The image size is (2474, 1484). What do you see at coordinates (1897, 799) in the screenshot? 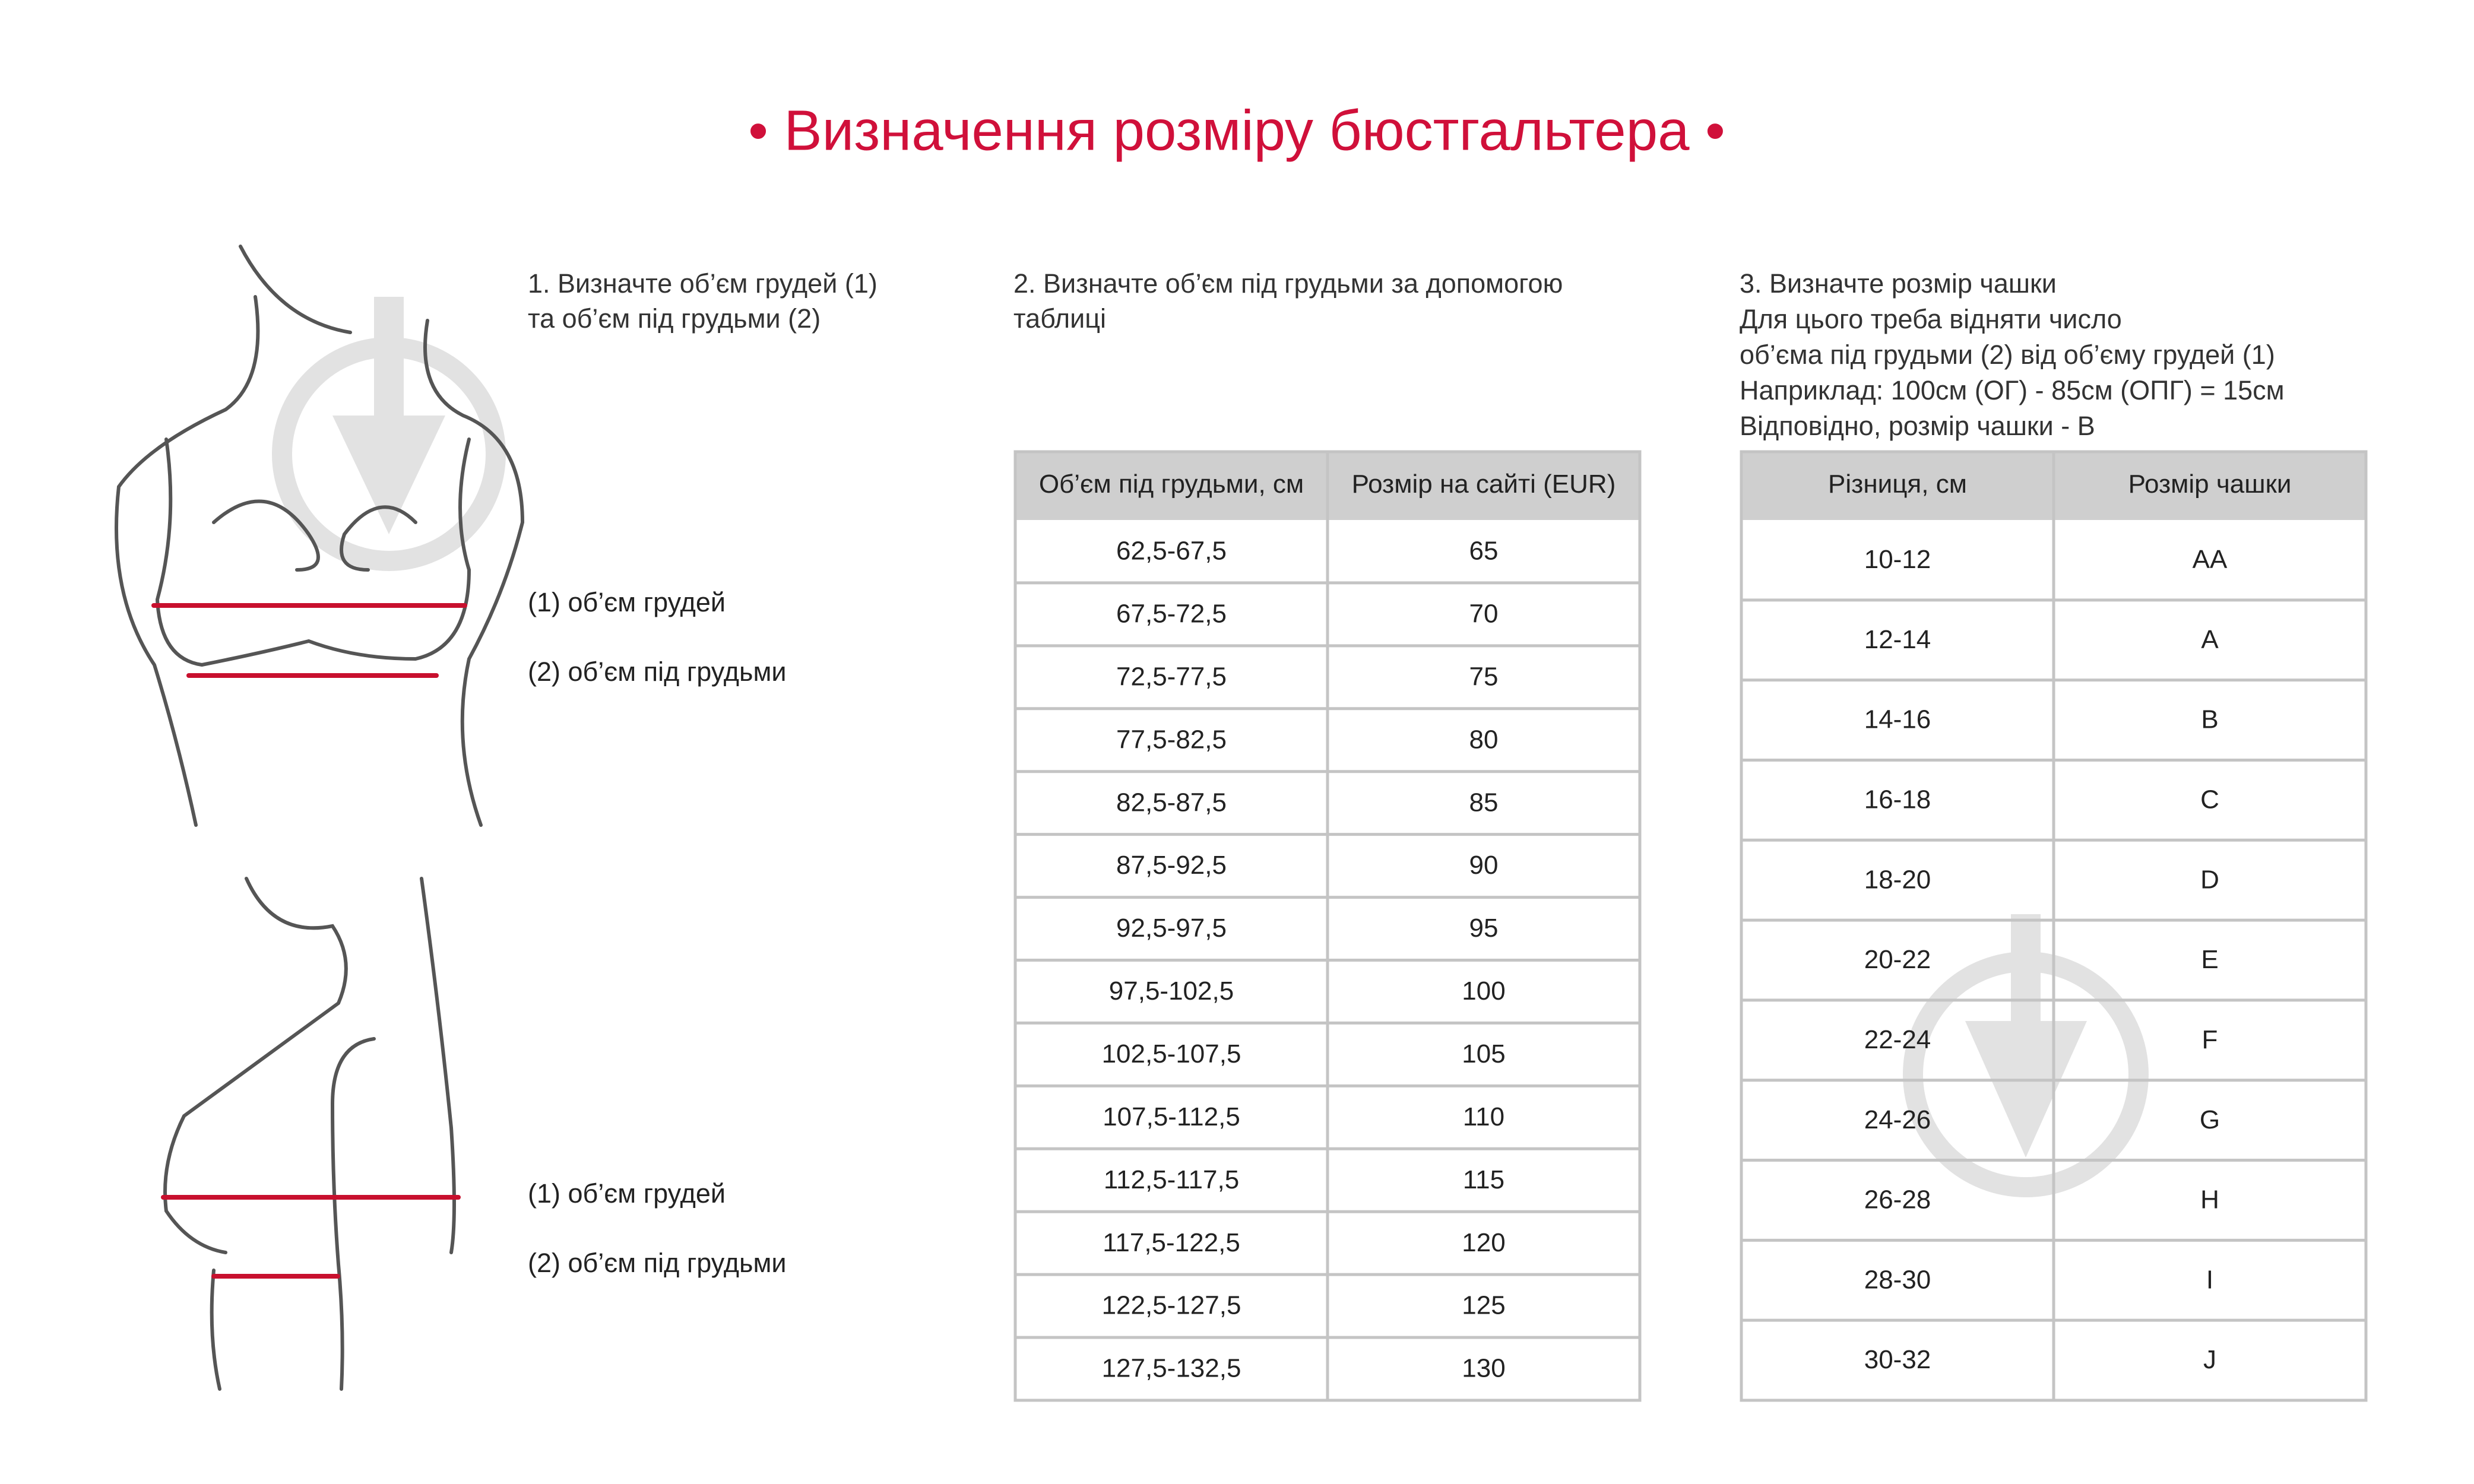
I see `table-cell: 16-18` at bounding box center [1897, 799].